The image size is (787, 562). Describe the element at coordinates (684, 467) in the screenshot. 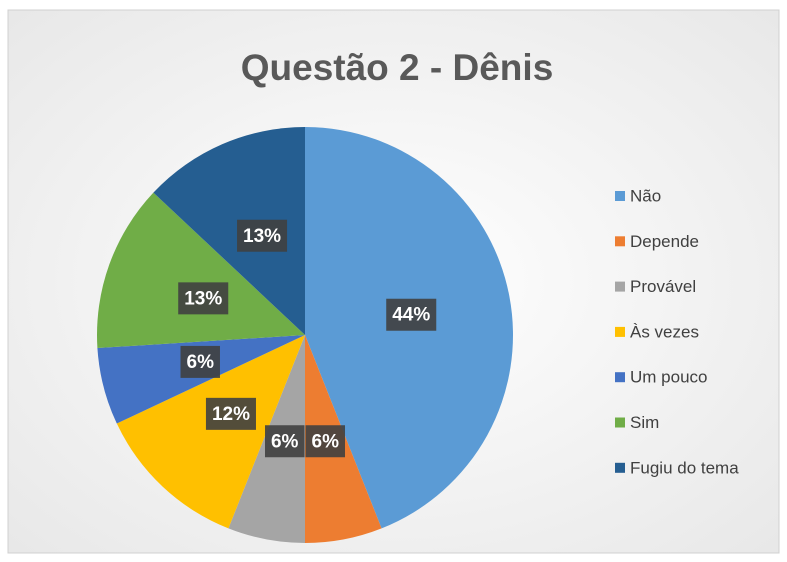

I see `legend-label: Fugiu do tema` at that location.